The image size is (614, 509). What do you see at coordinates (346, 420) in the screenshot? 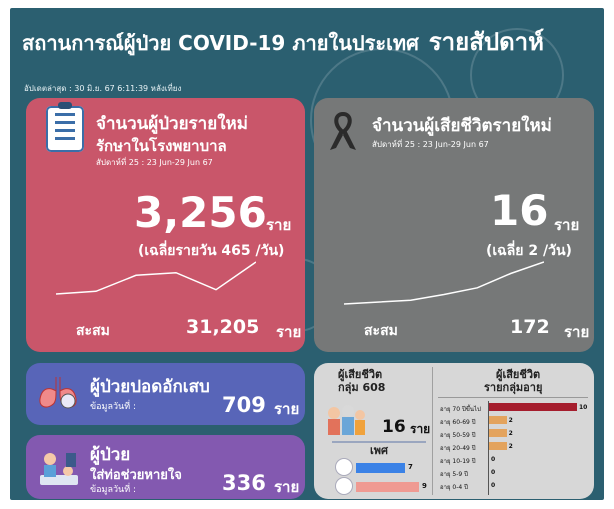
I see `elderly-group-icon` at bounding box center [346, 420].